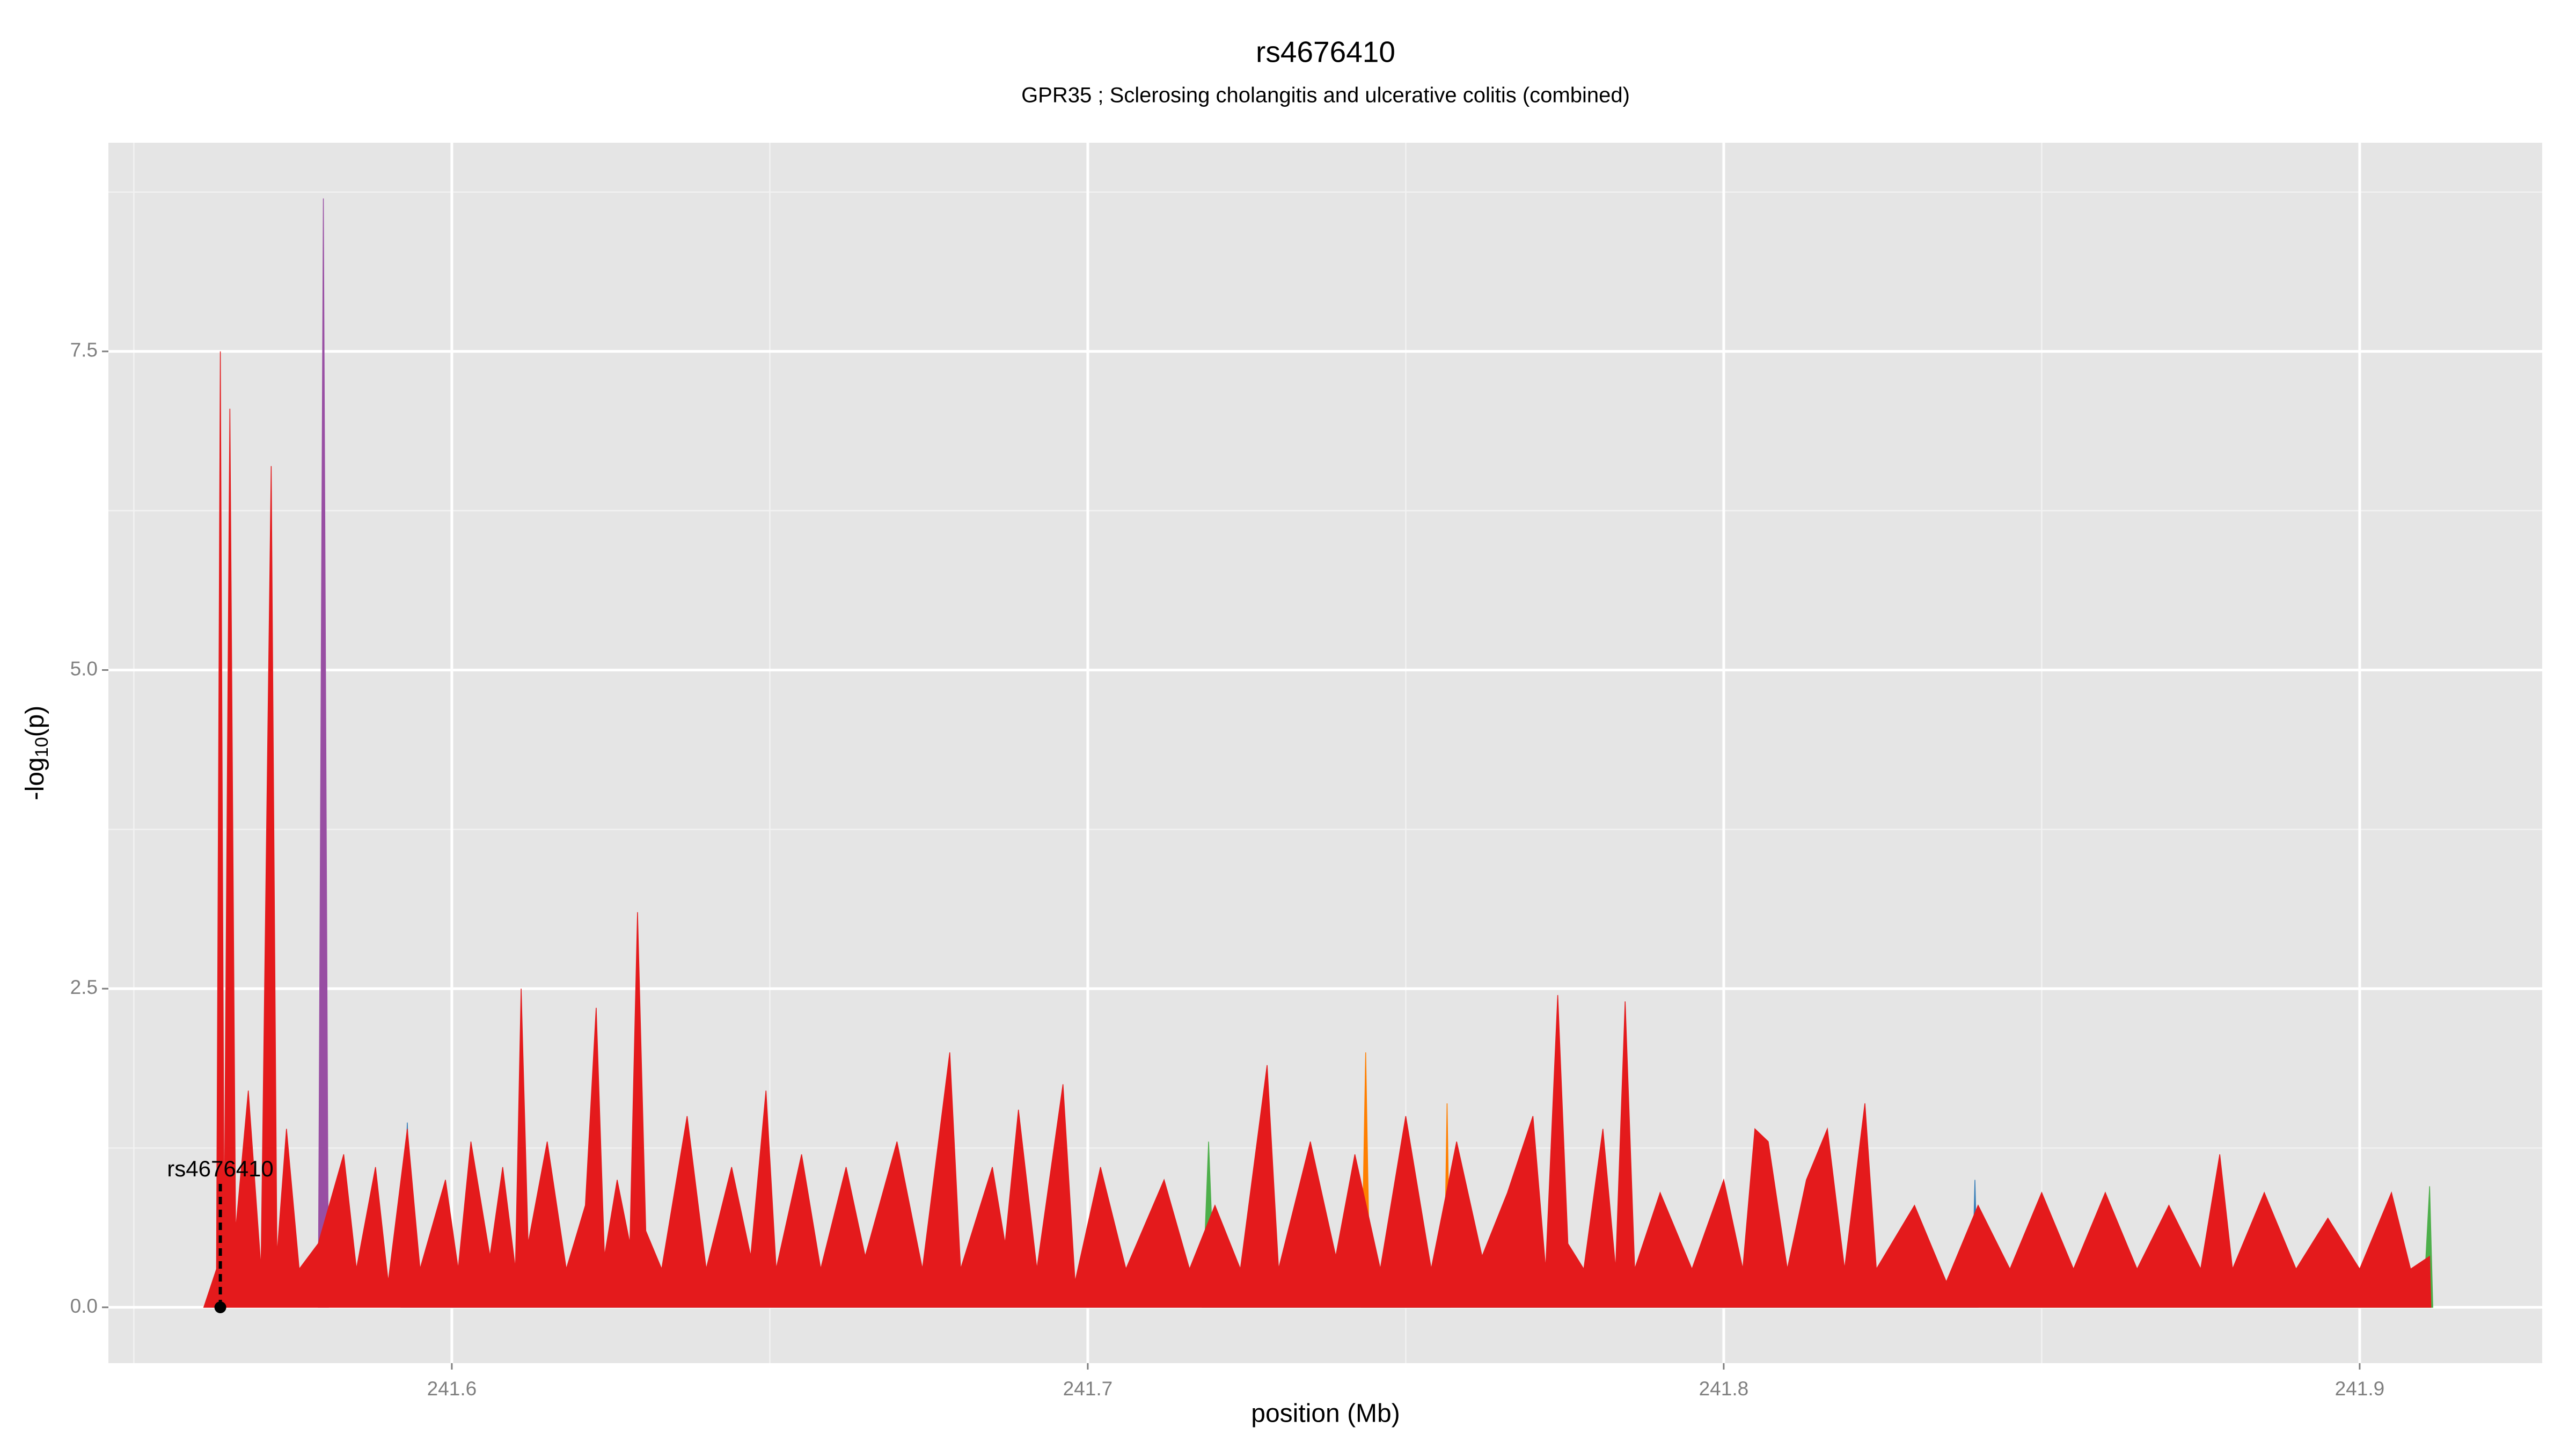  What do you see at coordinates (1325, 52) in the screenshot?
I see `chart-title: rs4676410` at bounding box center [1325, 52].